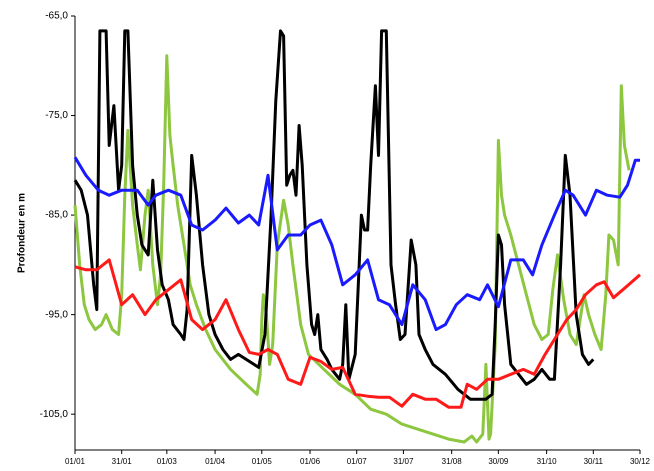 This screenshot has height=471, width=654. Describe the element at coordinates (56, 16) in the screenshot. I see `y-tick-label: -65,0` at that location.